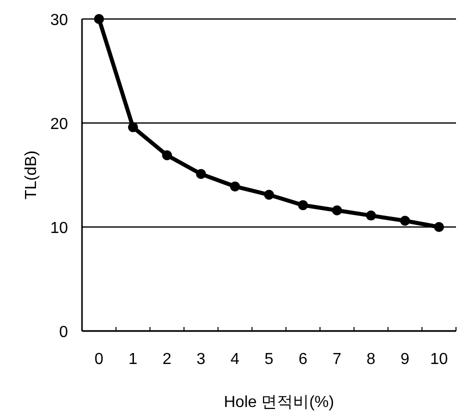 Image resolution: width=459 pixels, height=415 pixels. What do you see at coordinates (337, 359) in the screenshot?
I see `x-tick-label: 7` at bounding box center [337, 359].